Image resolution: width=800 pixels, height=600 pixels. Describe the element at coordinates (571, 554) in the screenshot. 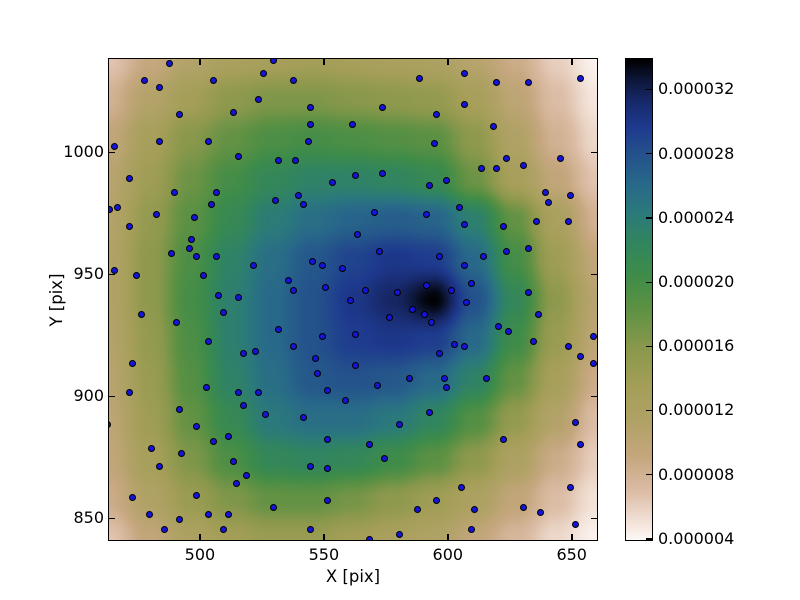

I see `x-tick-label: 650` at that location.